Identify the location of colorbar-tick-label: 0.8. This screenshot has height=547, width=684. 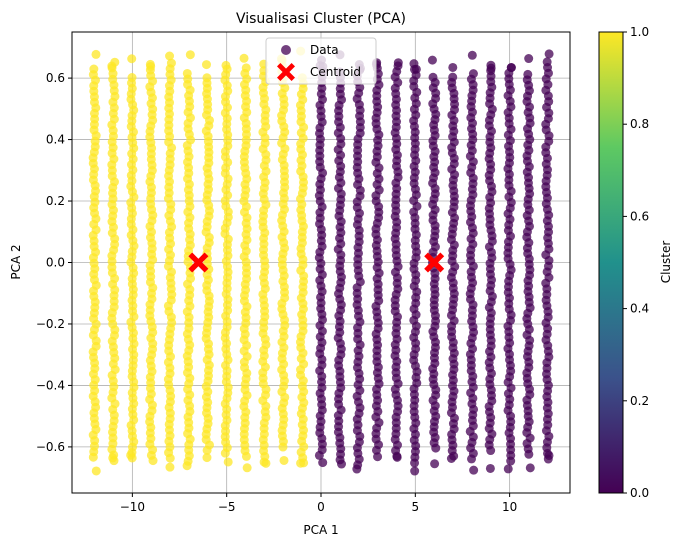
(639, 124).